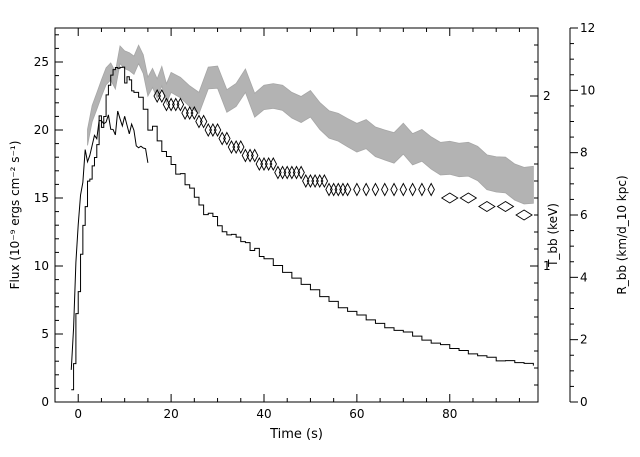  Describe the element at coordinates (109, 240) in the screenshot. I see `series-flux-trace` at that location.